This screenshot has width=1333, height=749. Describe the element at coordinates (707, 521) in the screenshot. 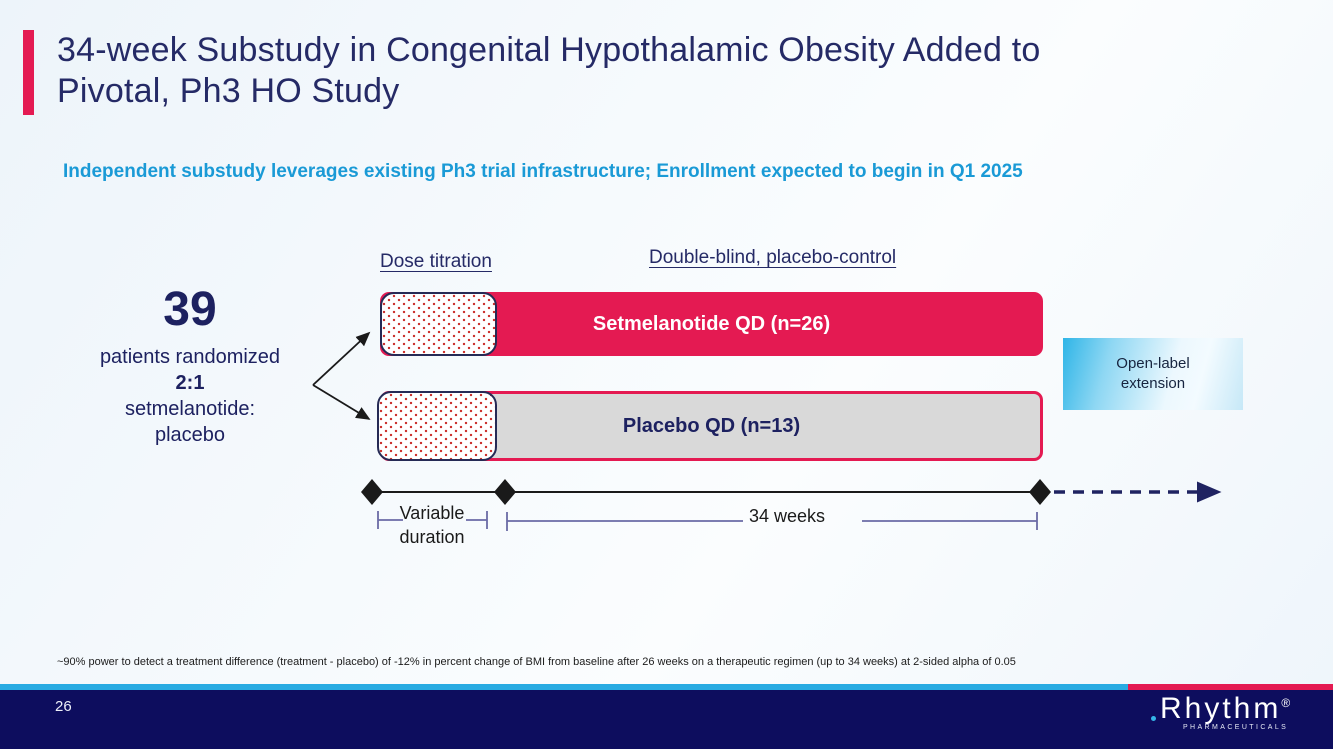

I see `timeline-brackets` at that location.